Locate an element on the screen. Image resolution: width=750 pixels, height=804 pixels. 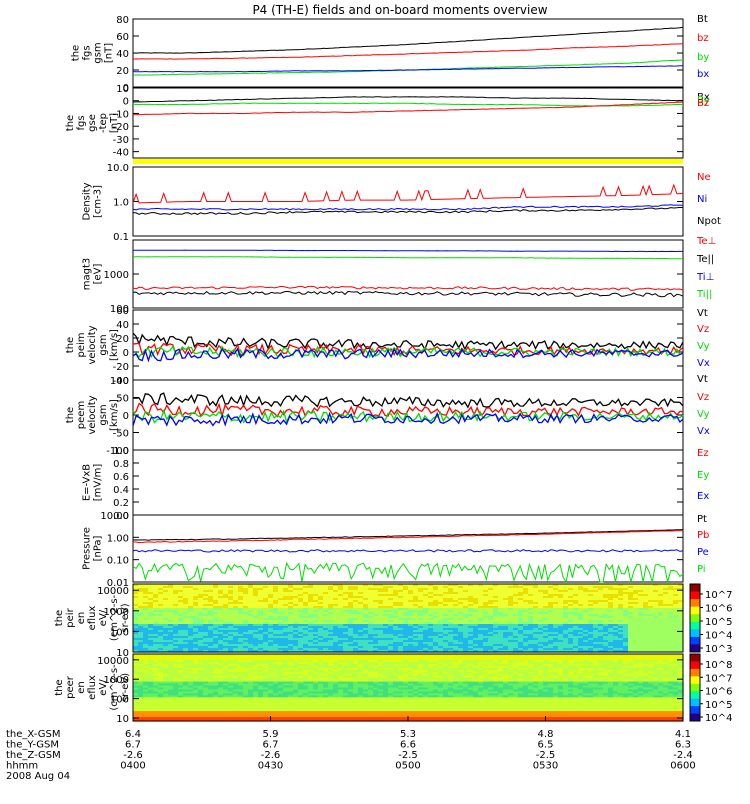
legend-item: Vt is located at coordinates (702, 379).